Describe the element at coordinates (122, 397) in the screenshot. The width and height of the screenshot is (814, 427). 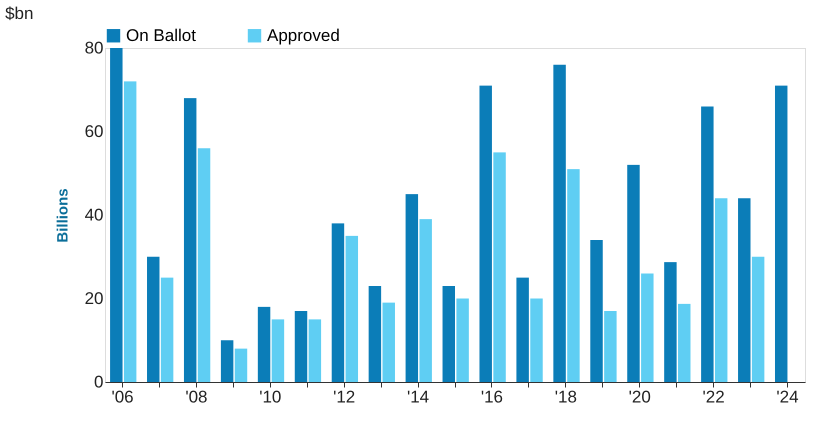
I see `x-tick-label: '06` at that location.